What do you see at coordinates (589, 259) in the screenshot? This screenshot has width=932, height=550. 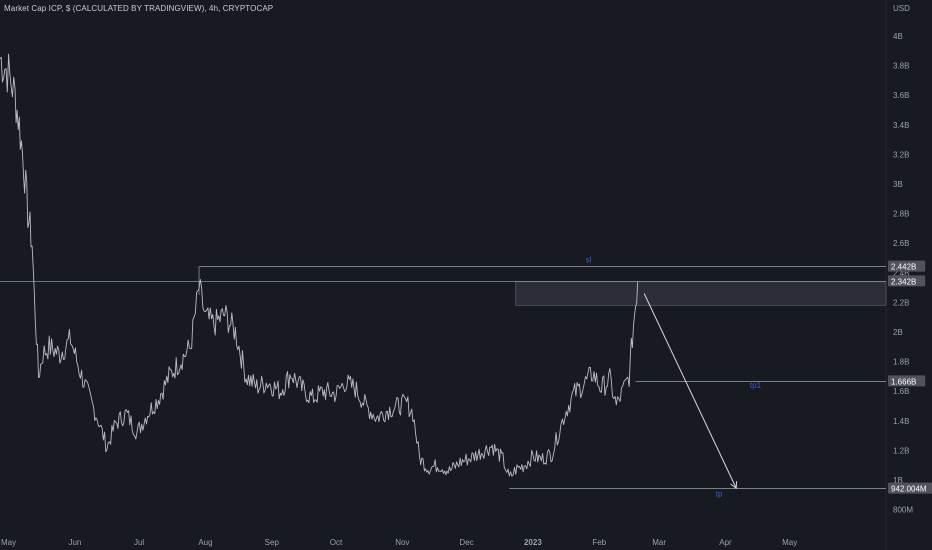 I see `annotation-label: sl` at bounding box center [589, 259].